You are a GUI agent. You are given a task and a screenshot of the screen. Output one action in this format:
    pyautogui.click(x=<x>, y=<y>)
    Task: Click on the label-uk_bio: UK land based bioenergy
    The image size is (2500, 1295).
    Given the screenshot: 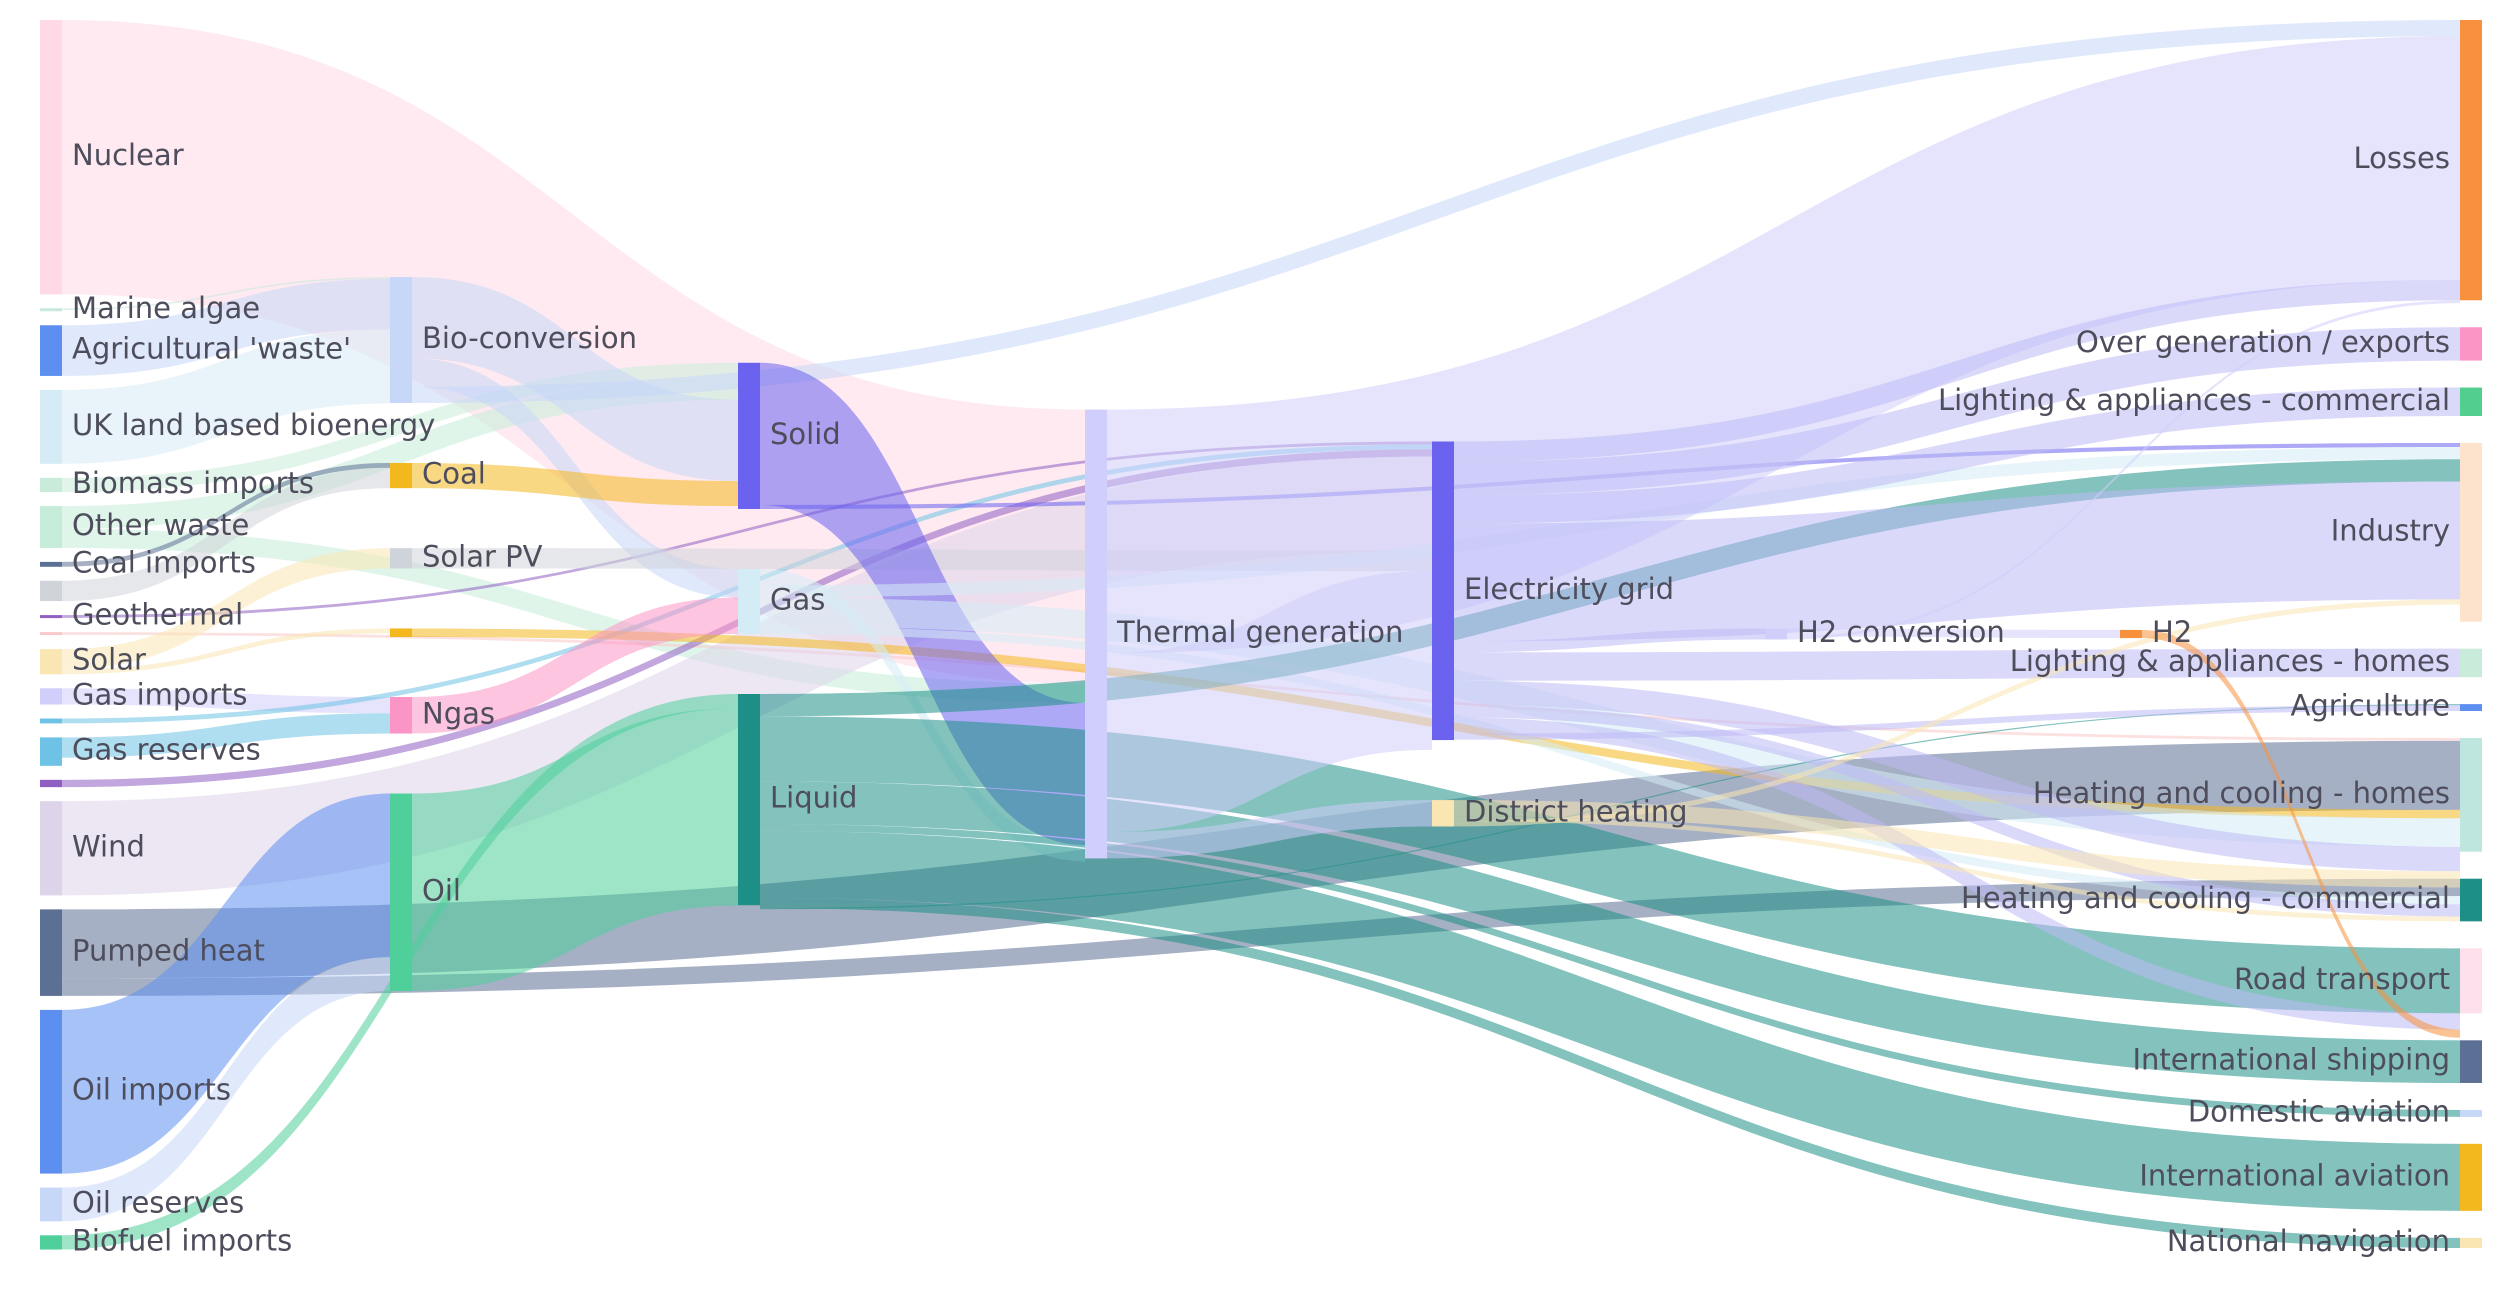 What is the action you would take?
    pyautogui.click(x=253, y=425)
    